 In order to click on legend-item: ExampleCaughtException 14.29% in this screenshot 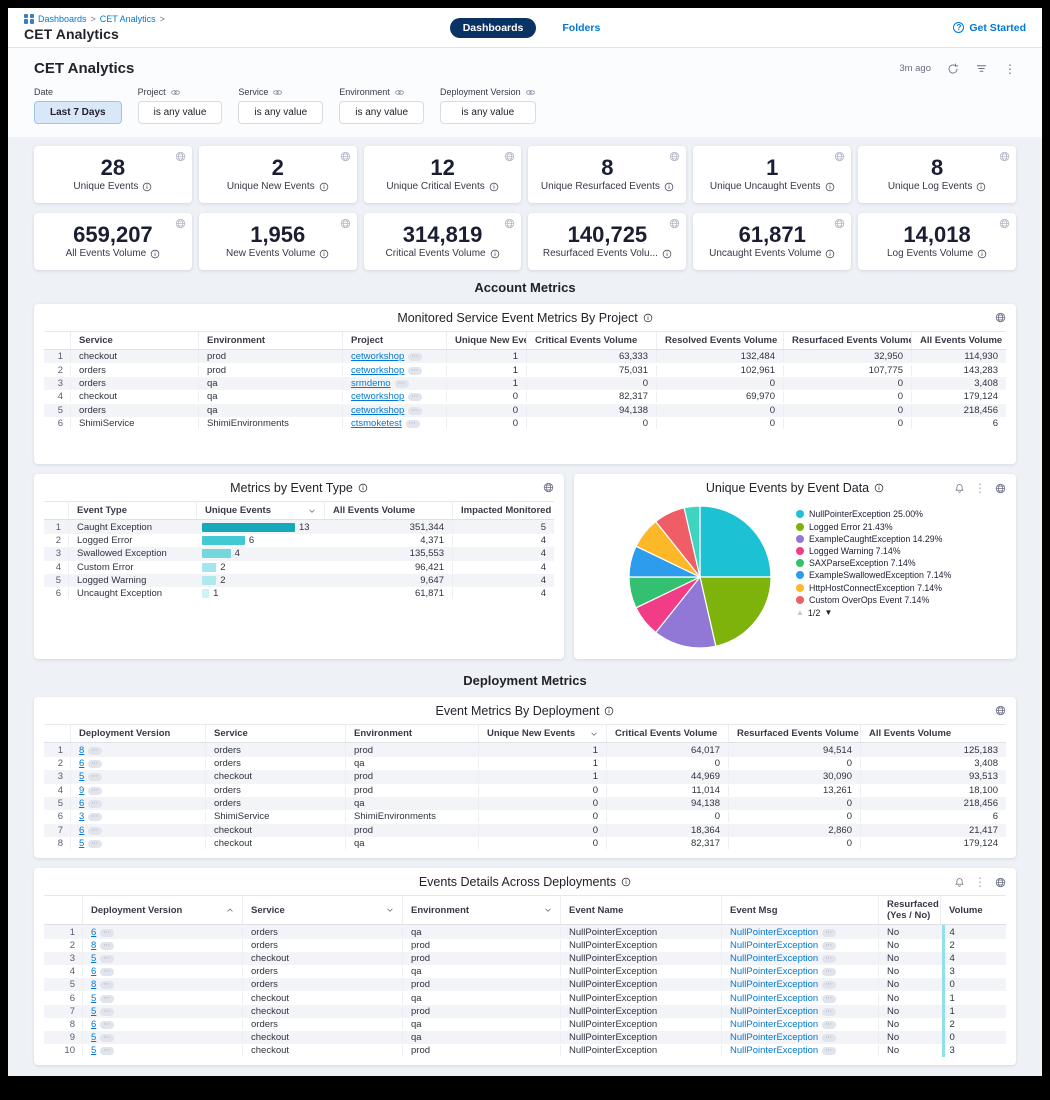, I will do `click(880, 539)`.